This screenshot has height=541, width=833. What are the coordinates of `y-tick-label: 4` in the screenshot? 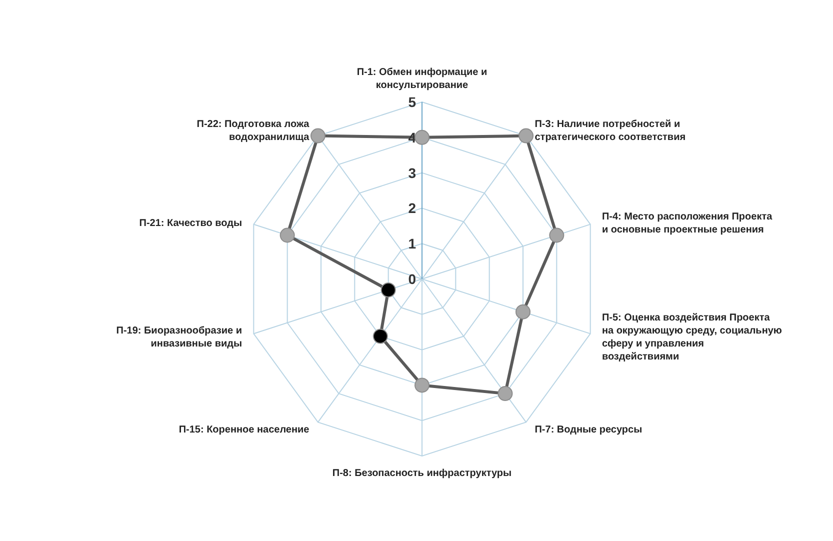 It's located at (412, 137).